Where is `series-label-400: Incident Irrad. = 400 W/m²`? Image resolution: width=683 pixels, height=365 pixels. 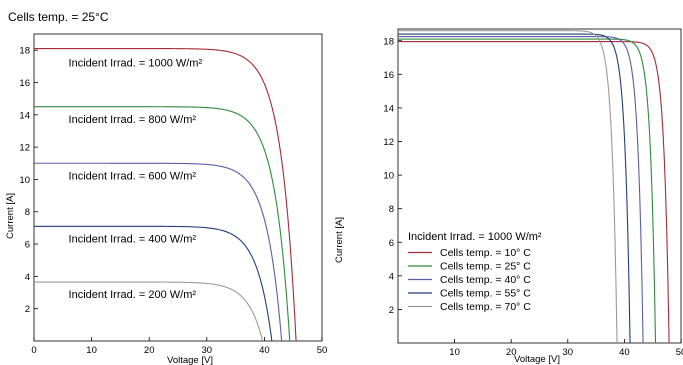 series-label-400: Incident Irrad. = 400 W/m² is located at coordinates (133, 239).